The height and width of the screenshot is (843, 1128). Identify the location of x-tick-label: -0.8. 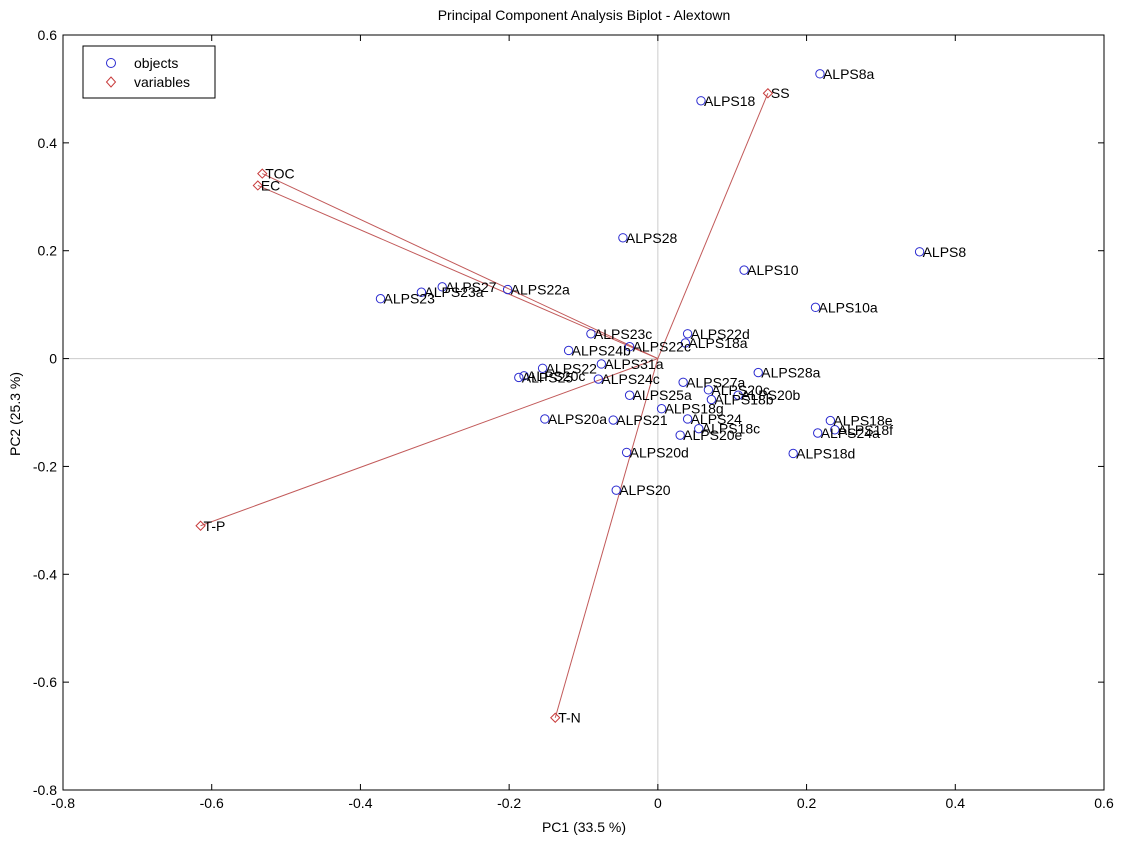
(63, 803).